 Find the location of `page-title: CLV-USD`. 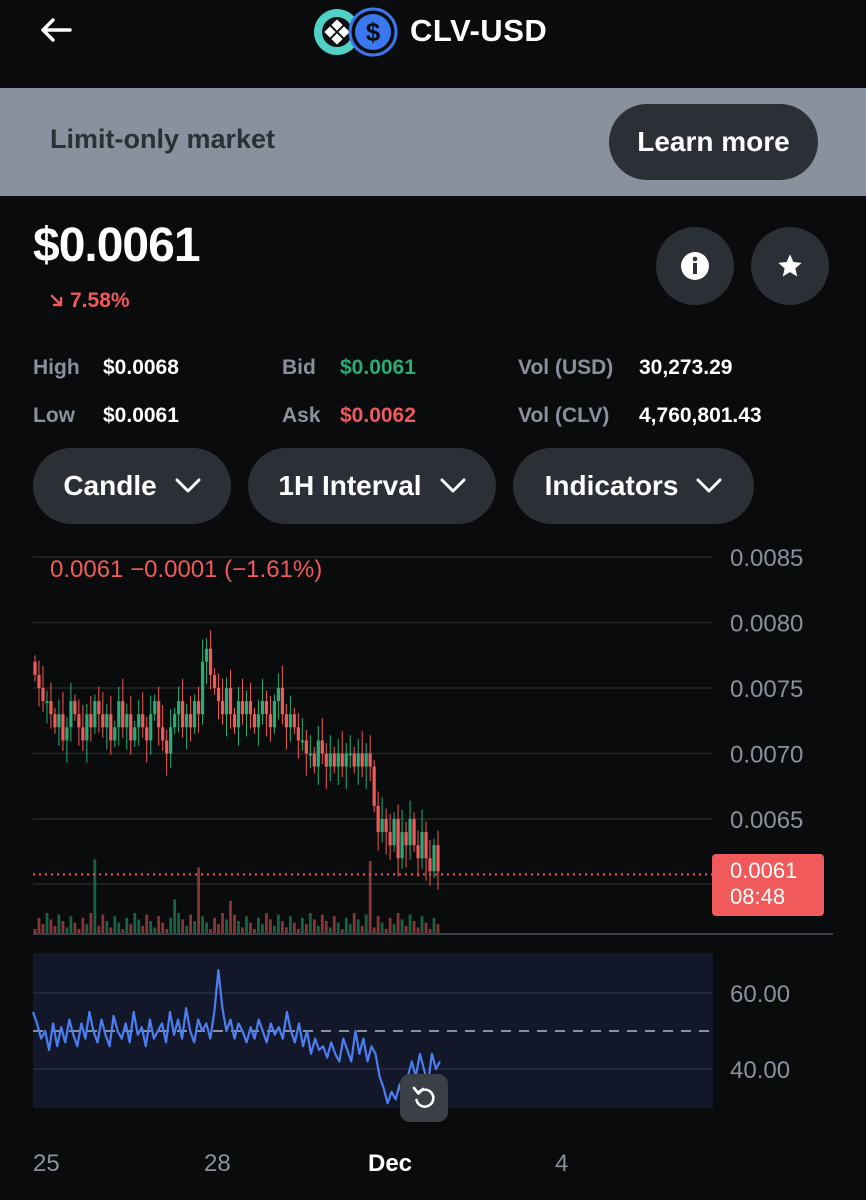

page-title: CLV-USD is located at coordinates (479, 30).